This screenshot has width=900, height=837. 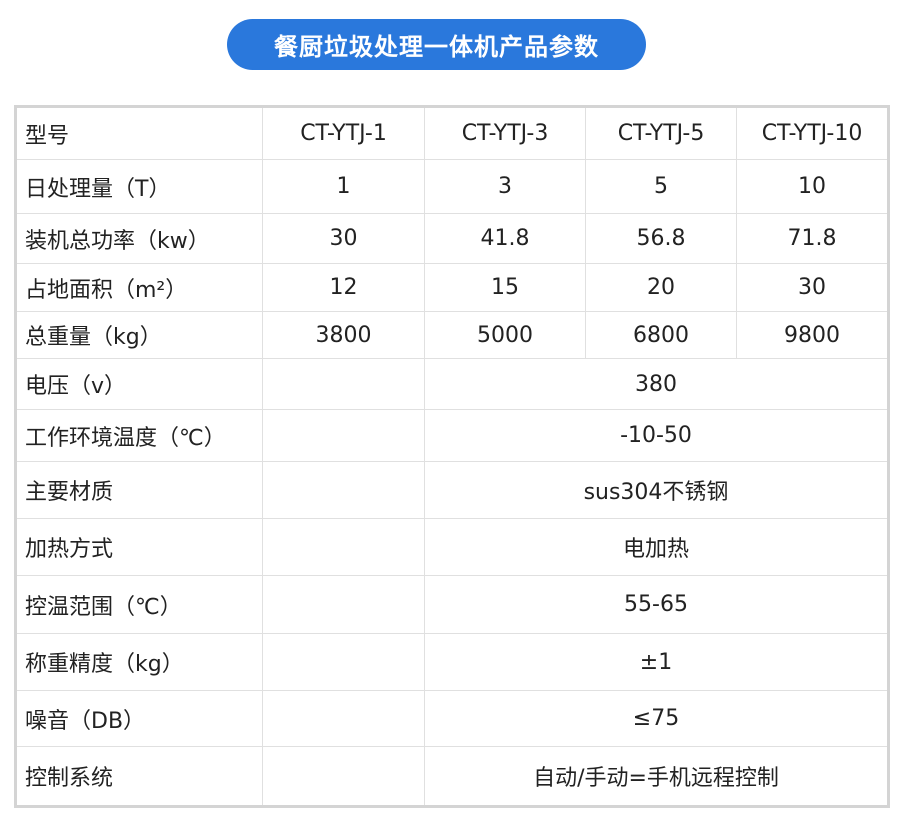 I want to click on row-label: 噪音（DB）, so click(x=139, y=718).